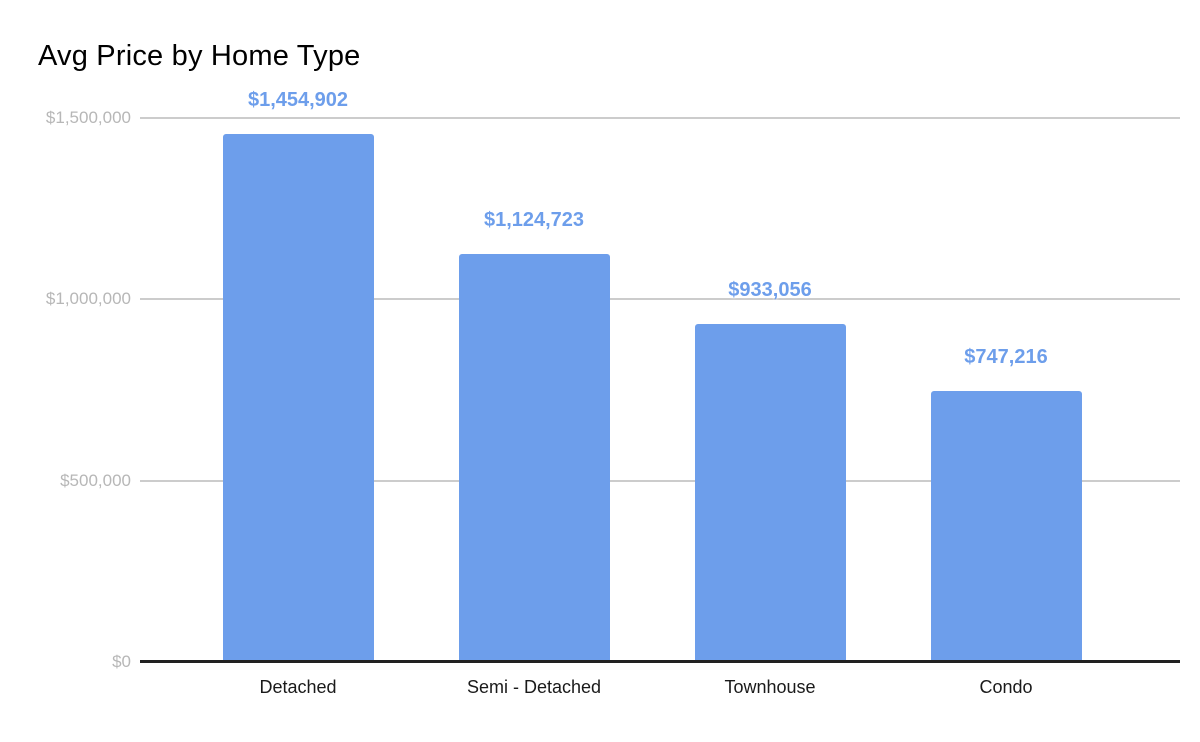  Describe the element at coordinates (199, 56) in the screenshot. I see `chart-title: Avg Price by Home Type` at that location.